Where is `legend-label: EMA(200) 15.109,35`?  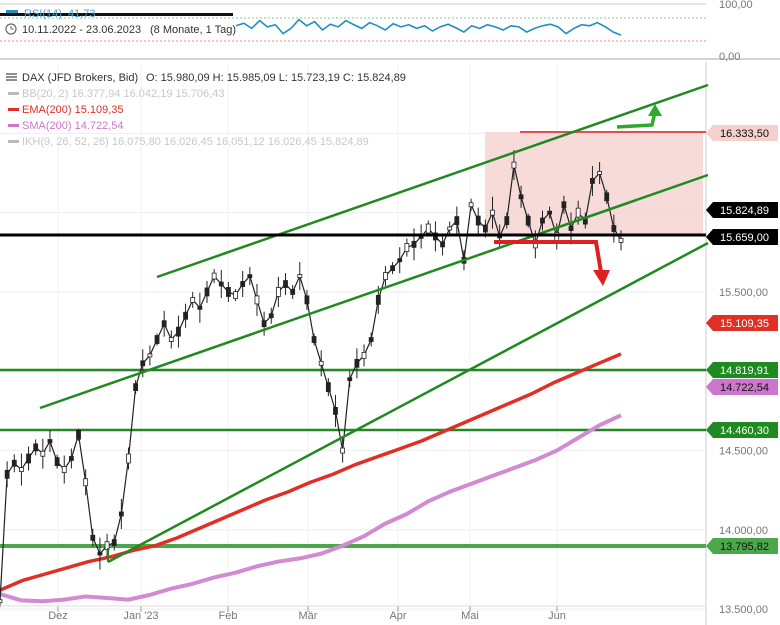
legend-label: EMA(200) 15.109,35 is located at coordinates (73, 110).